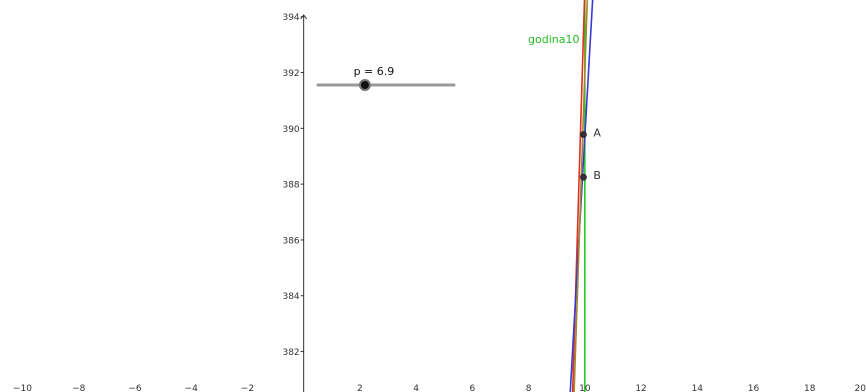 The height and width of the screenshot is (392, 866). I want to click on y-tick-label: 382, so click(290, 353).